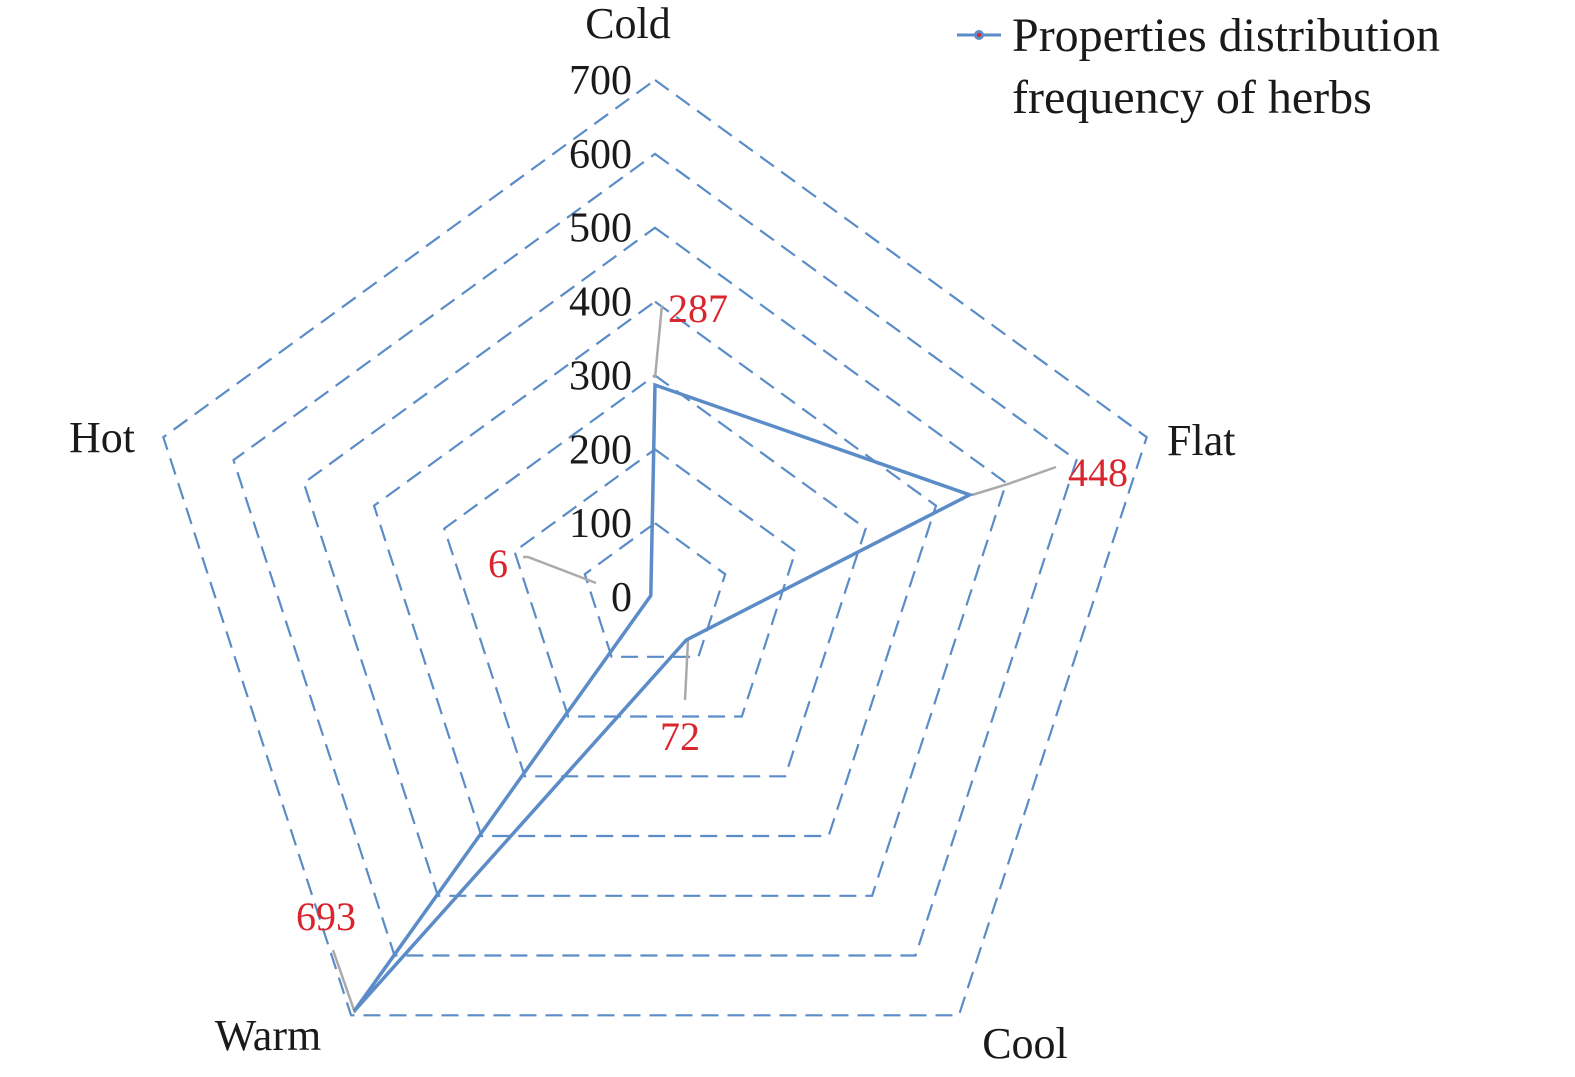 The width and height of the screenshot is (1575, 1077). What do you see at coordinates (1098, 472) in the screenshot?
I see `data-label-flat: 448` at bounding box center [1098, 472].